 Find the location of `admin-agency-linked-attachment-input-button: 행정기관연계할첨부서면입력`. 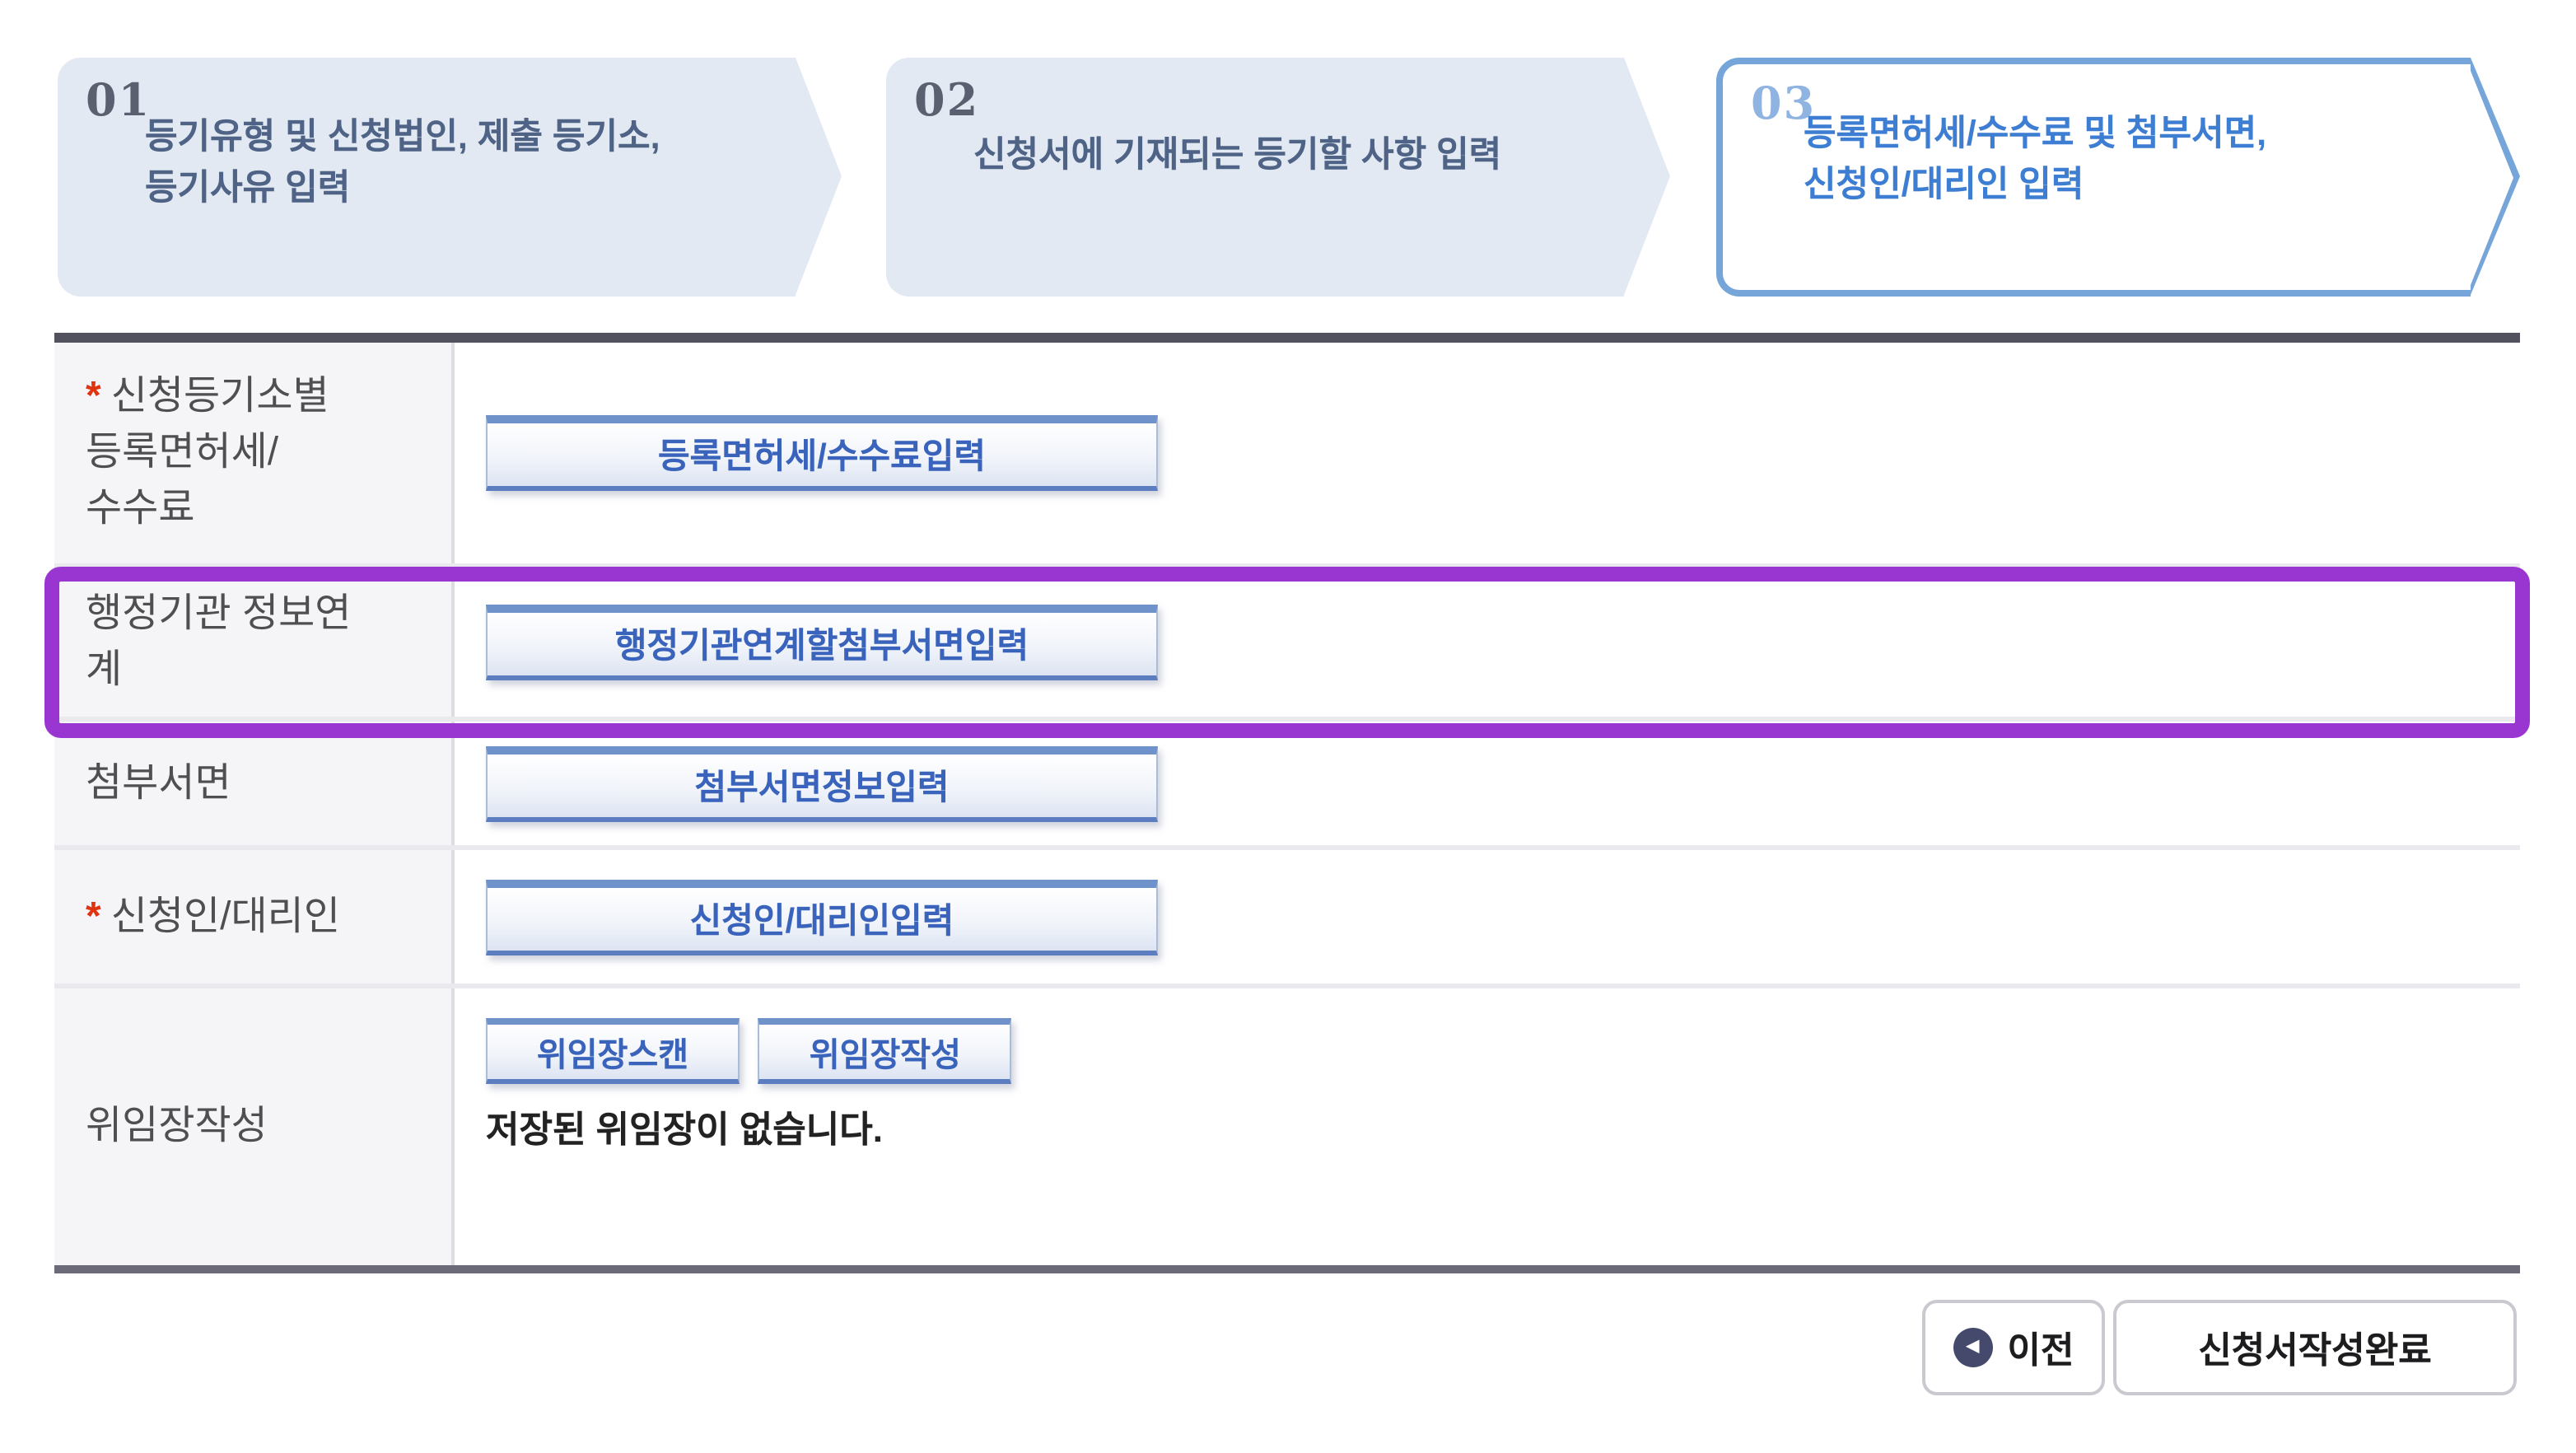

admin-agency-linked-attachment-input-button: 행정기관연계할첨부서면입력 is located at coordinates (822, 642).